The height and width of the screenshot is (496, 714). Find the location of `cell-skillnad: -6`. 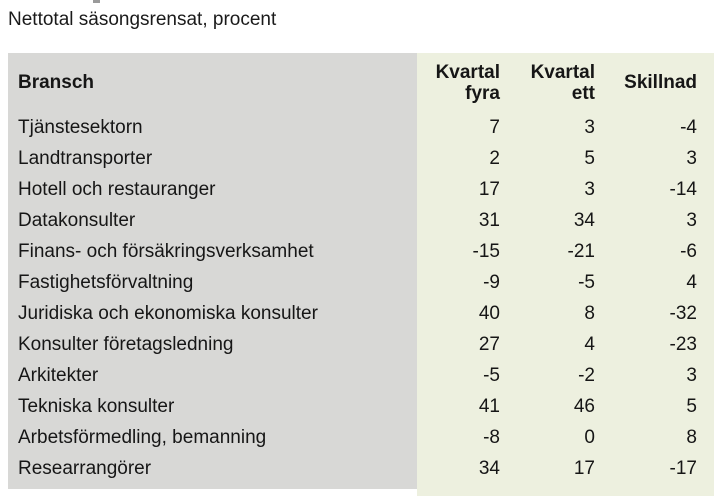

cell-skillnad: -6 is located at coordinates (688, 251).